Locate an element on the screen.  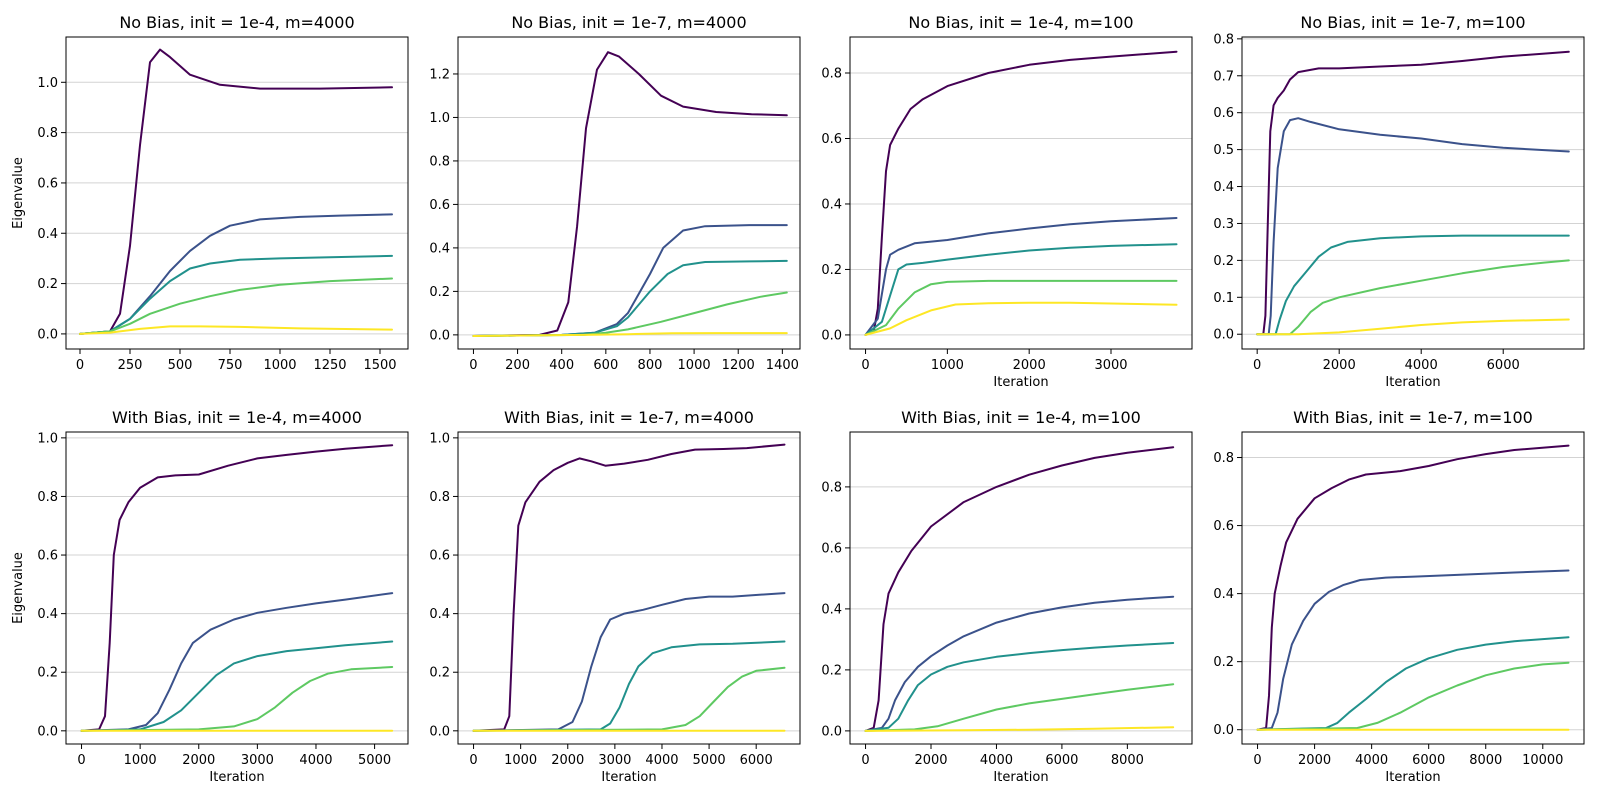
x-tick-label: 800 is located at coordinates (650, 365).